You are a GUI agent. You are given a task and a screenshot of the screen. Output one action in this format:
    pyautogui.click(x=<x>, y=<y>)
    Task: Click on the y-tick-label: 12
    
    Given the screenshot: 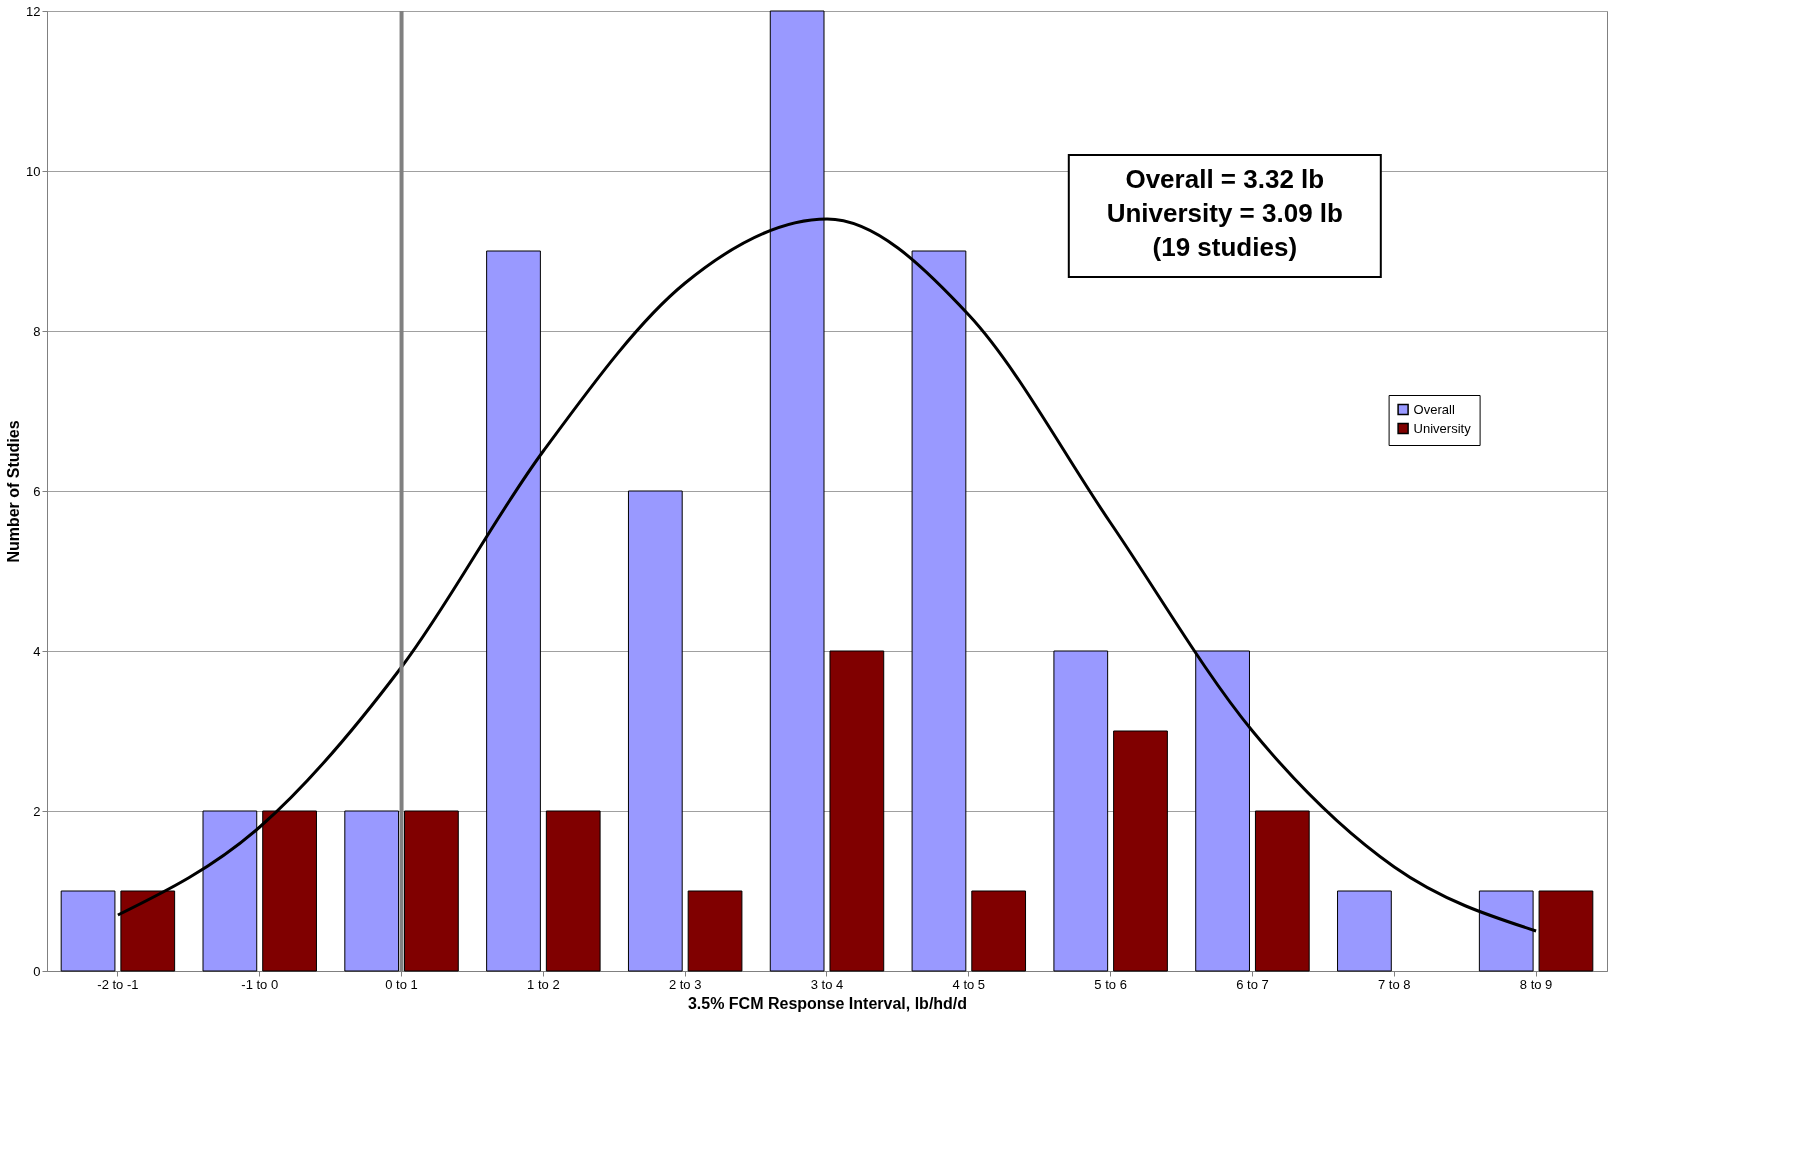 What is the action you would take?
    pyautogui.click(x=33, y=11)
    